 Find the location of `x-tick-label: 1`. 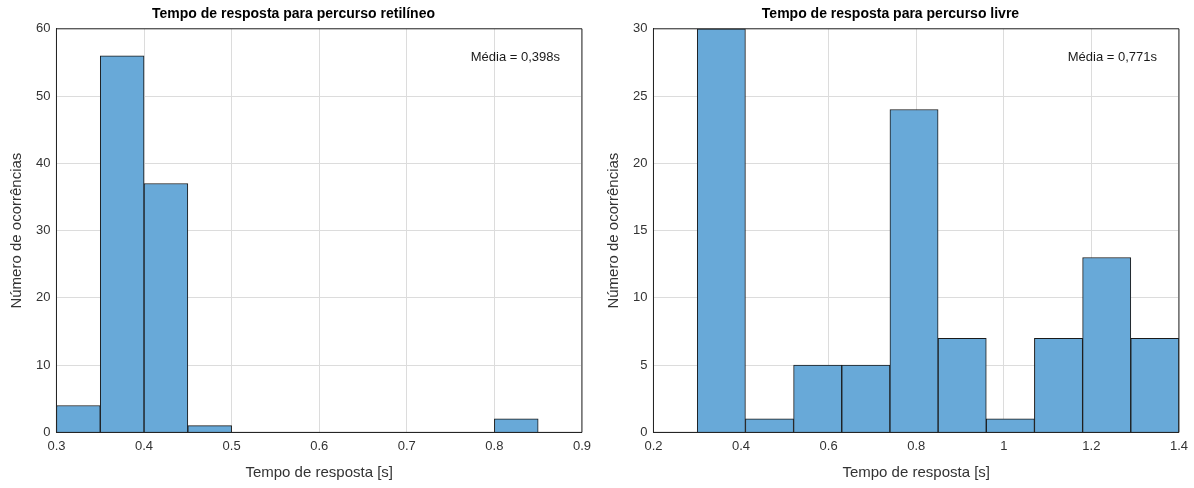

x-tick-label: 1 is located at coordinates (1004, 445).